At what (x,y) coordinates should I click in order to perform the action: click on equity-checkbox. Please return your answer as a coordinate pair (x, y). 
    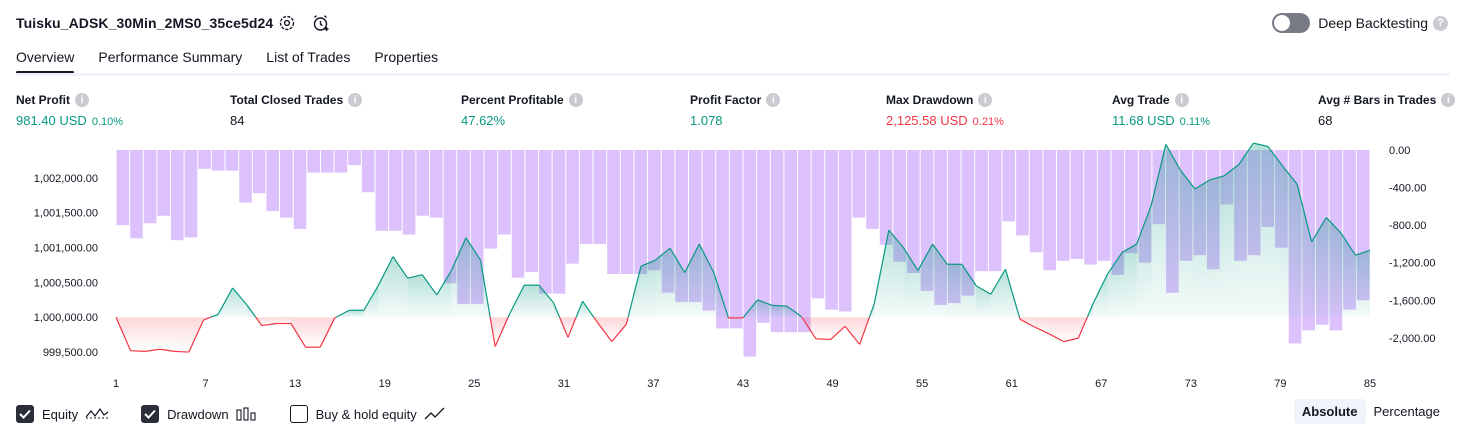
    Looking at the image, I should click on (25, 414).